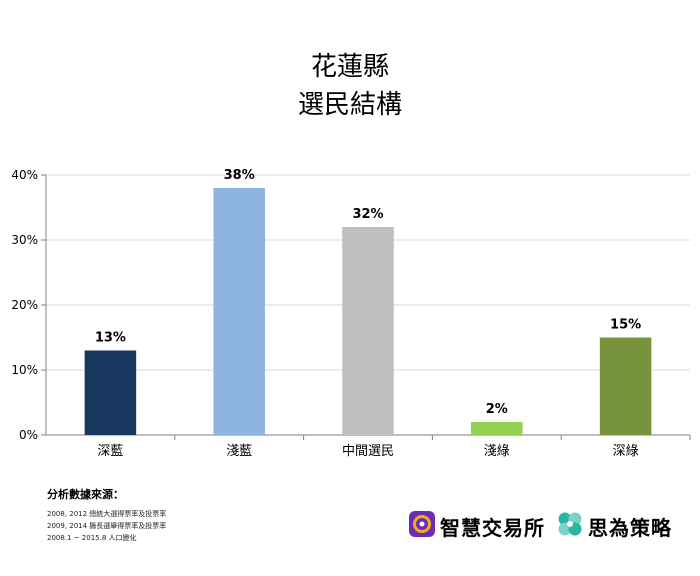 Image resolution: width=700 pixels, height=576 pixels. I want to click on y-tick-label: 10%, so click(24, 370).